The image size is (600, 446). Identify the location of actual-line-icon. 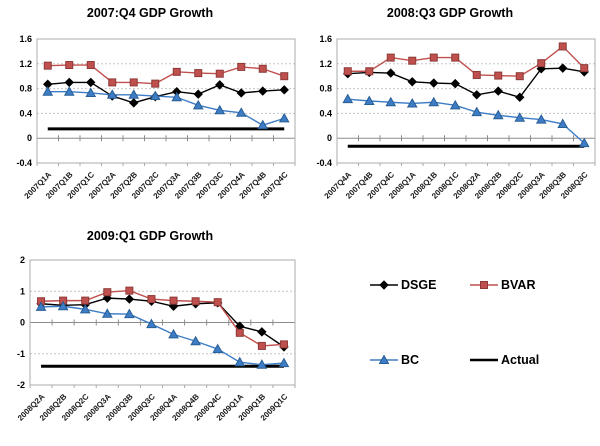
(484, 360).